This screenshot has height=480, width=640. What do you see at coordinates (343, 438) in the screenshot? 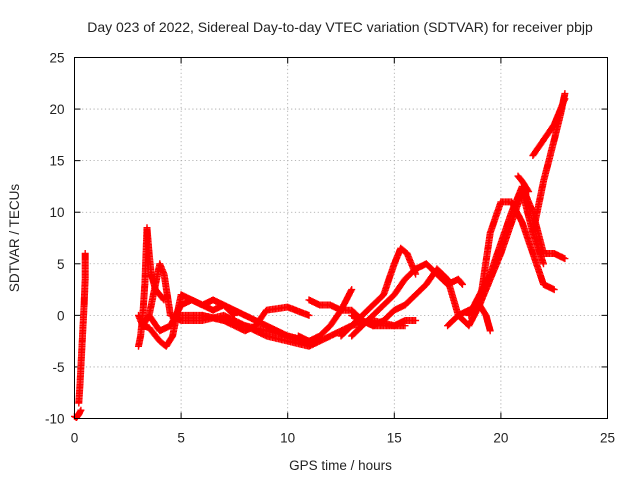
I see `x-tick-labels: 0 5 10 15 20 25` at bounding box center [343, 438].